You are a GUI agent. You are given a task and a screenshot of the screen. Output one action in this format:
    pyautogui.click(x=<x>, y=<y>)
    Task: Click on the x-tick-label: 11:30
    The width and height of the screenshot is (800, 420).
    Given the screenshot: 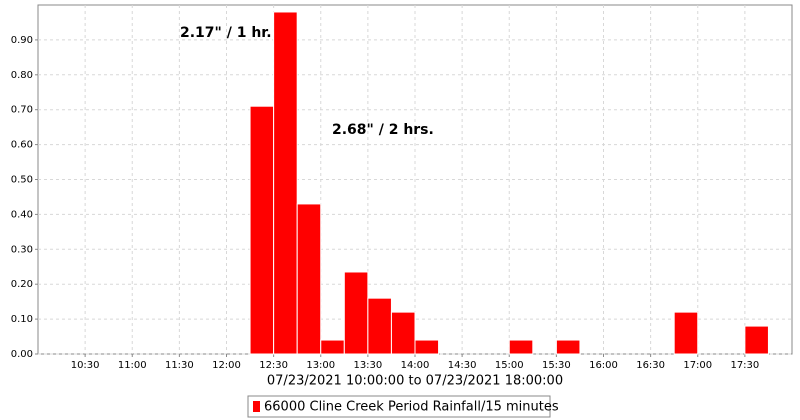 What is the action you would take?
    pyautogui.click(x=179, y=365)
    